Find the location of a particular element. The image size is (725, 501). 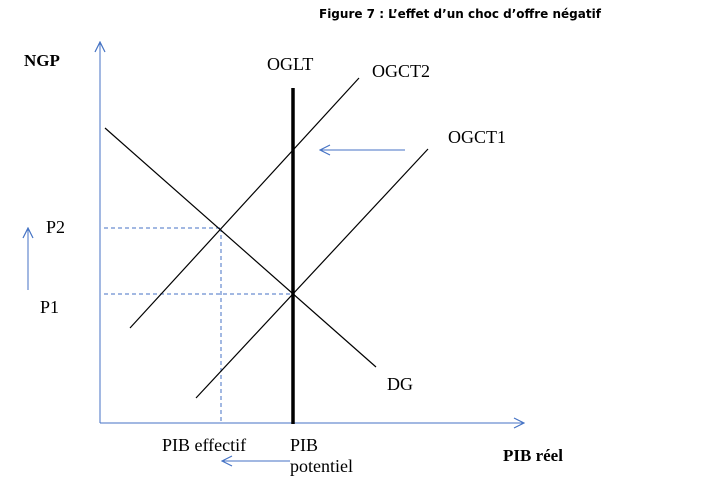

x-axis-label: PIB réel is located at coordinates (533, 455).